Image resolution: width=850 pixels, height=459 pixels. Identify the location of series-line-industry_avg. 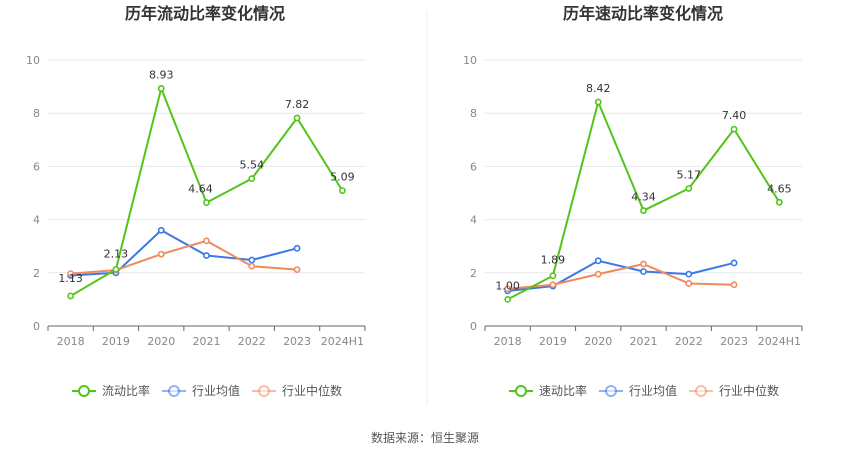
(621, 275).